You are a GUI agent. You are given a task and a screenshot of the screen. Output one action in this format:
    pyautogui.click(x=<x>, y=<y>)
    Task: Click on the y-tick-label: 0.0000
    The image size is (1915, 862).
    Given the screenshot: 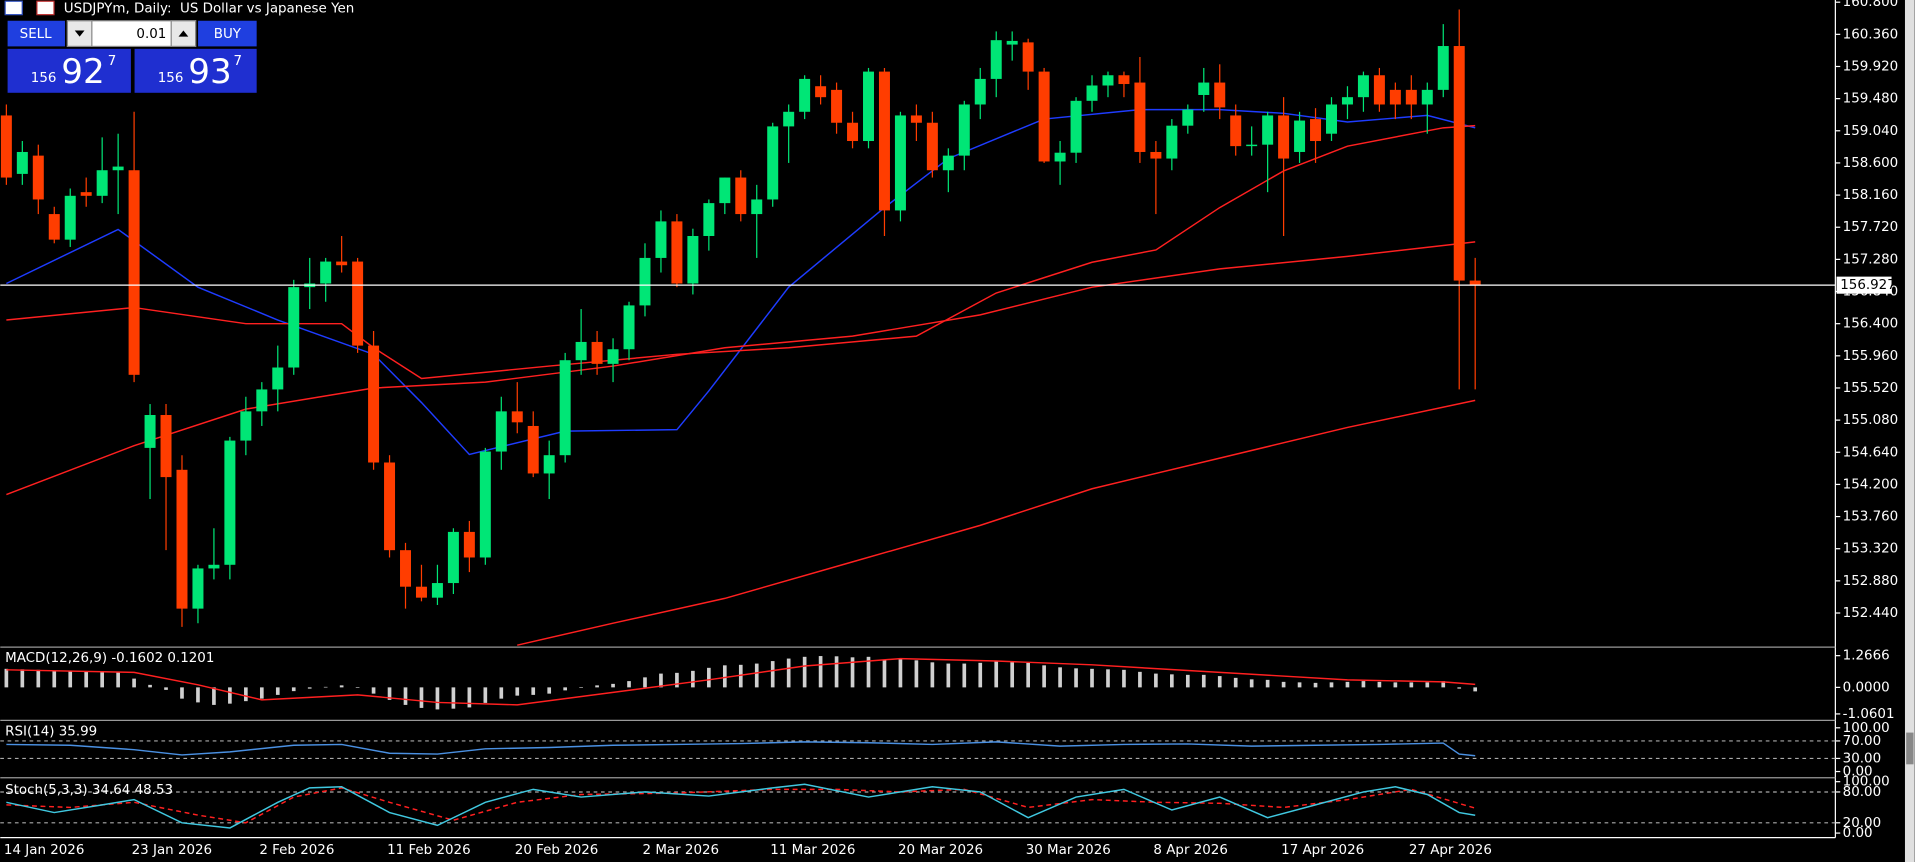 What is the action you would take?
    pyautogui.click(x=1866, y=687)
    